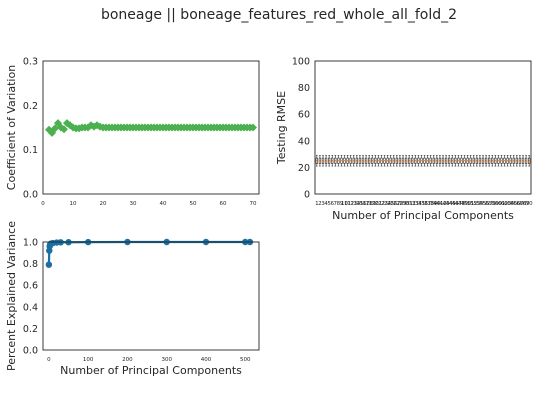 This screenshot has height=411, width=539. I want to click on rmse-xtick-label: 39, so click(433, 204).